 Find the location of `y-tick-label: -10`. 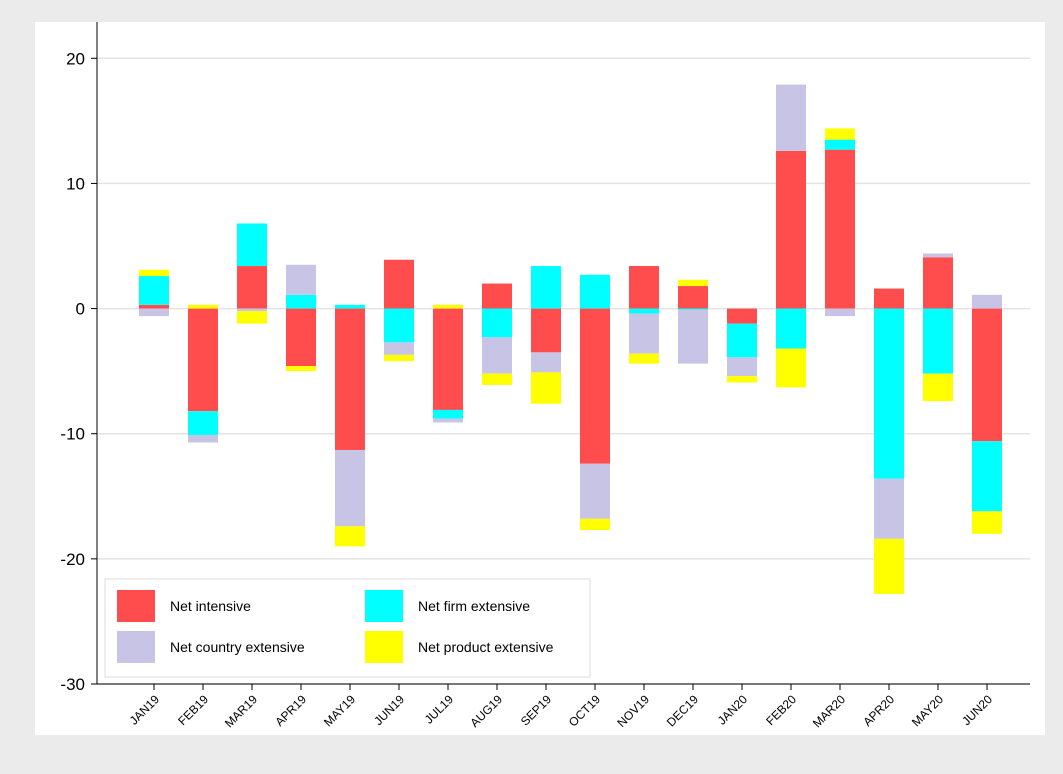

y-tick-label: -10 is located at coordinates (72, 434).